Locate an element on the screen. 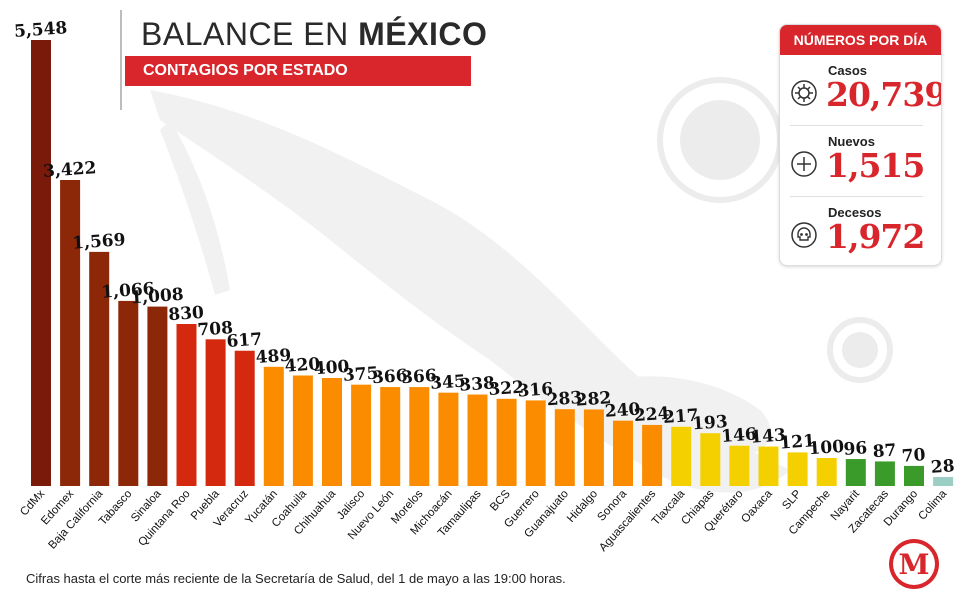 Image resolution: width=958 pixels, height=596 pixels. bar-coahuila is located at coordinates (302, 430).